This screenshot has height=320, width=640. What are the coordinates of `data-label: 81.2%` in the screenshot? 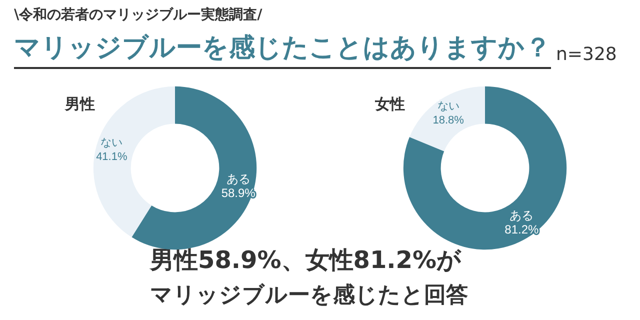 It's located at (522, 229).